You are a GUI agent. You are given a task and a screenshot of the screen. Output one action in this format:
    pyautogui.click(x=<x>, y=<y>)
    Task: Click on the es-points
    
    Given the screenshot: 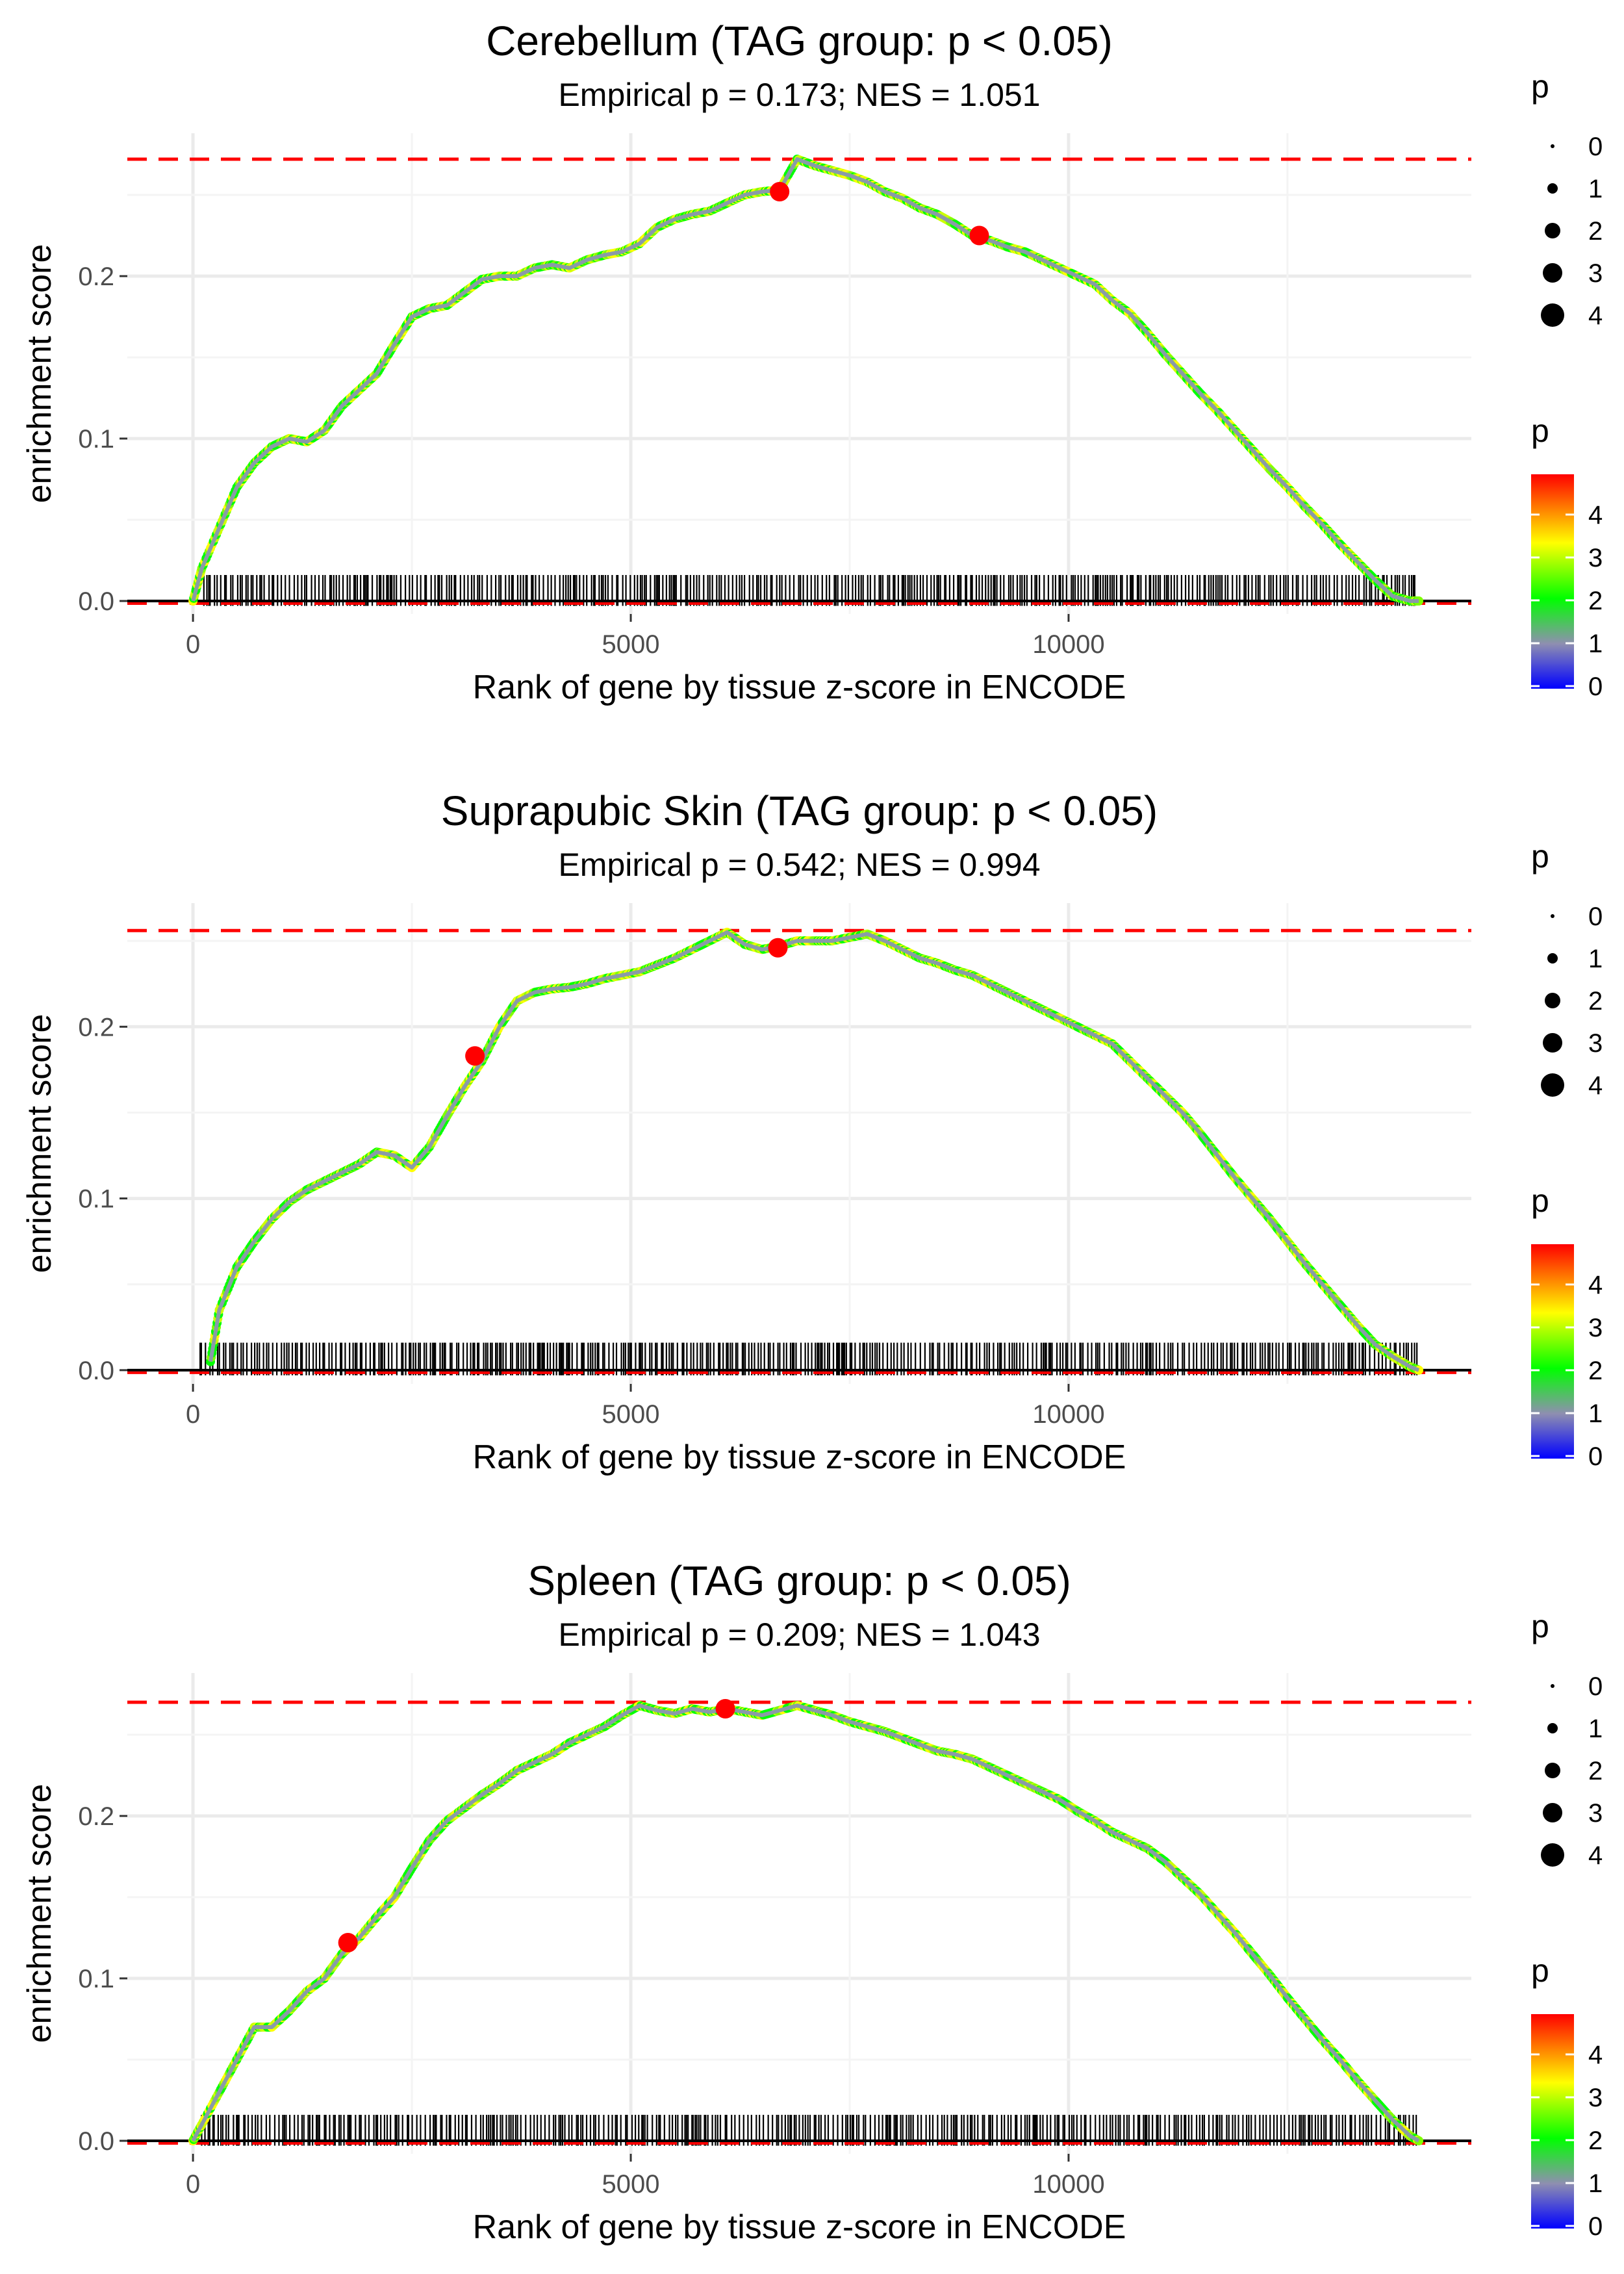 What is the action you would take?
    pyautogui.click(x=815, y=1151)
    